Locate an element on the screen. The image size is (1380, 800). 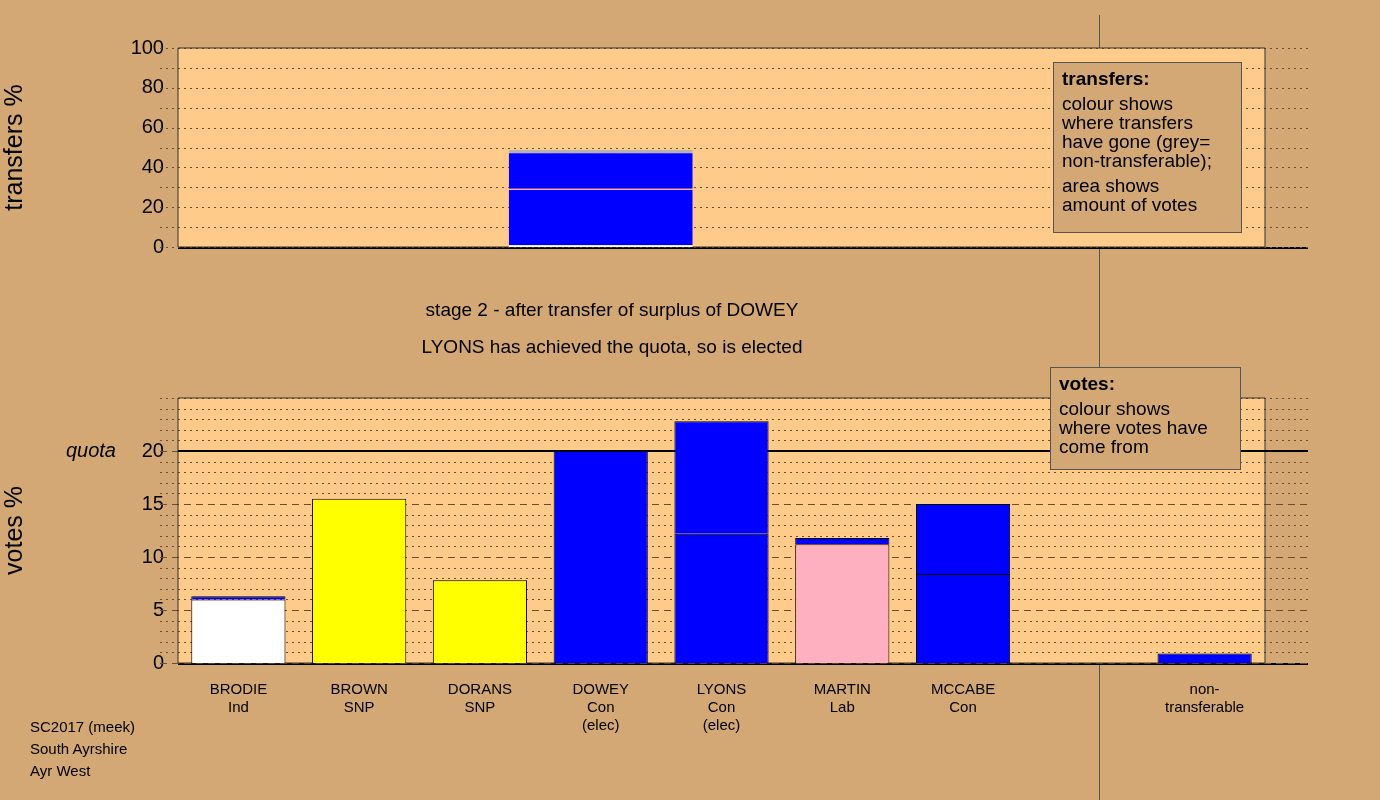
text: South Ayrshire is located at coordinates (79, 749).